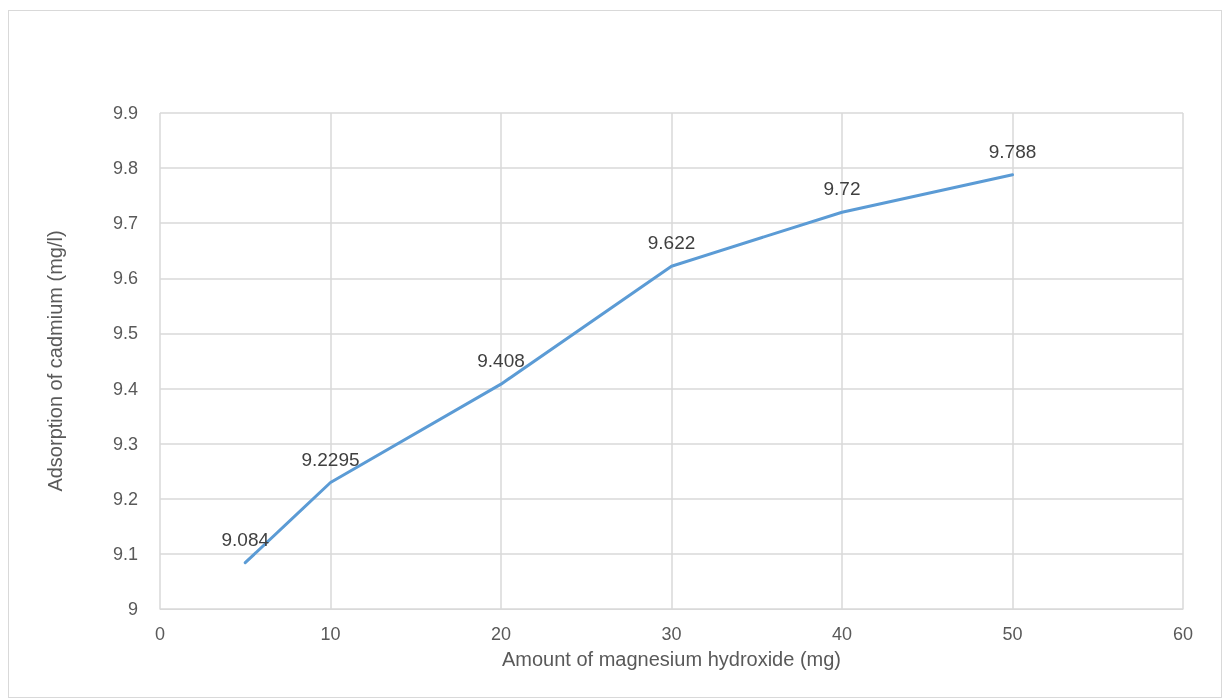 Image resolution: width=1232 pixels, height=700 pixels. What do you see at coordinates (125, 278) in the screenshot?
I see `y-tick-label: 9.6` at bounding box center [125, 278].